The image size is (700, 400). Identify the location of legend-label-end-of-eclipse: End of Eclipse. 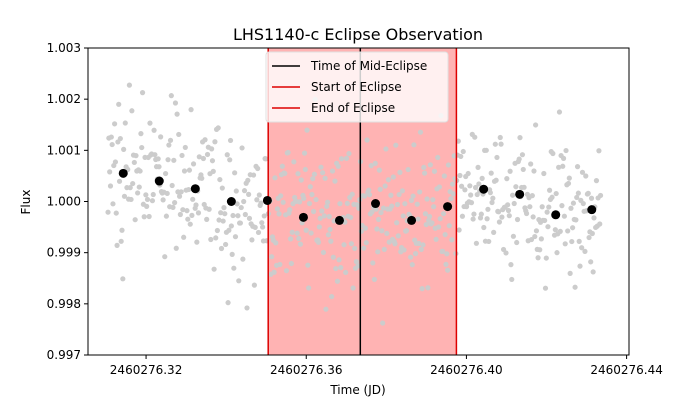
(353, 108).